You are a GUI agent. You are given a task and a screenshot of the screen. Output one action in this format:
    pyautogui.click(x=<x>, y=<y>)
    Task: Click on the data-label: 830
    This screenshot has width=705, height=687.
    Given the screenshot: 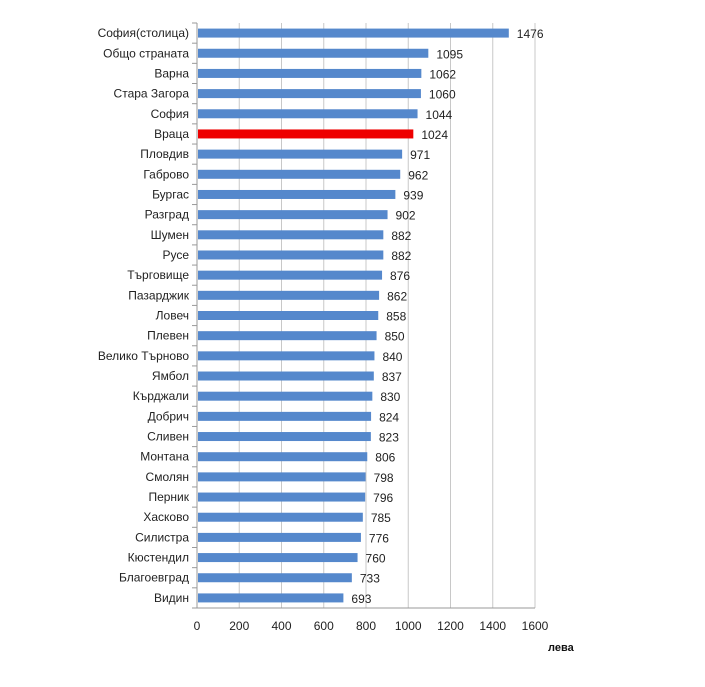 What is the action you would take?
    pyautogui.click(x=390, y=397)
    